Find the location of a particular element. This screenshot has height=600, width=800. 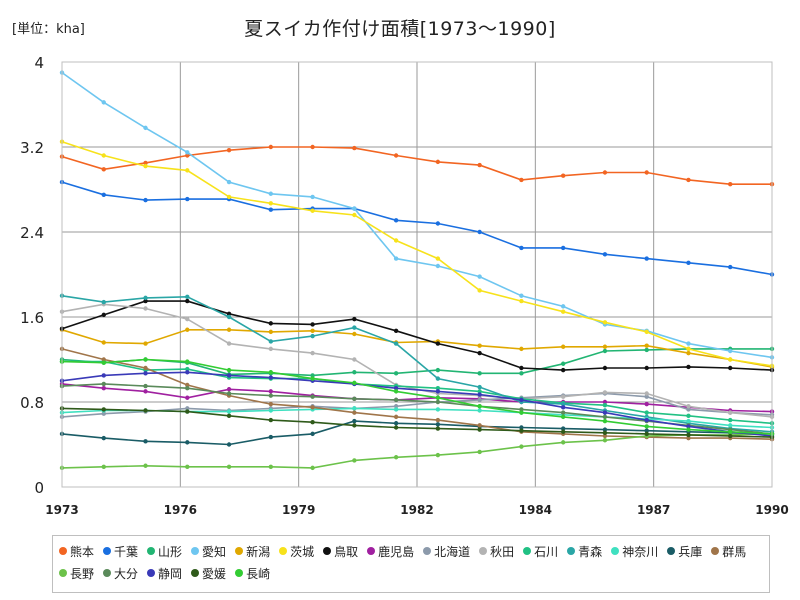

legend-item: 愛媛 is located at coordinates (208, 573).